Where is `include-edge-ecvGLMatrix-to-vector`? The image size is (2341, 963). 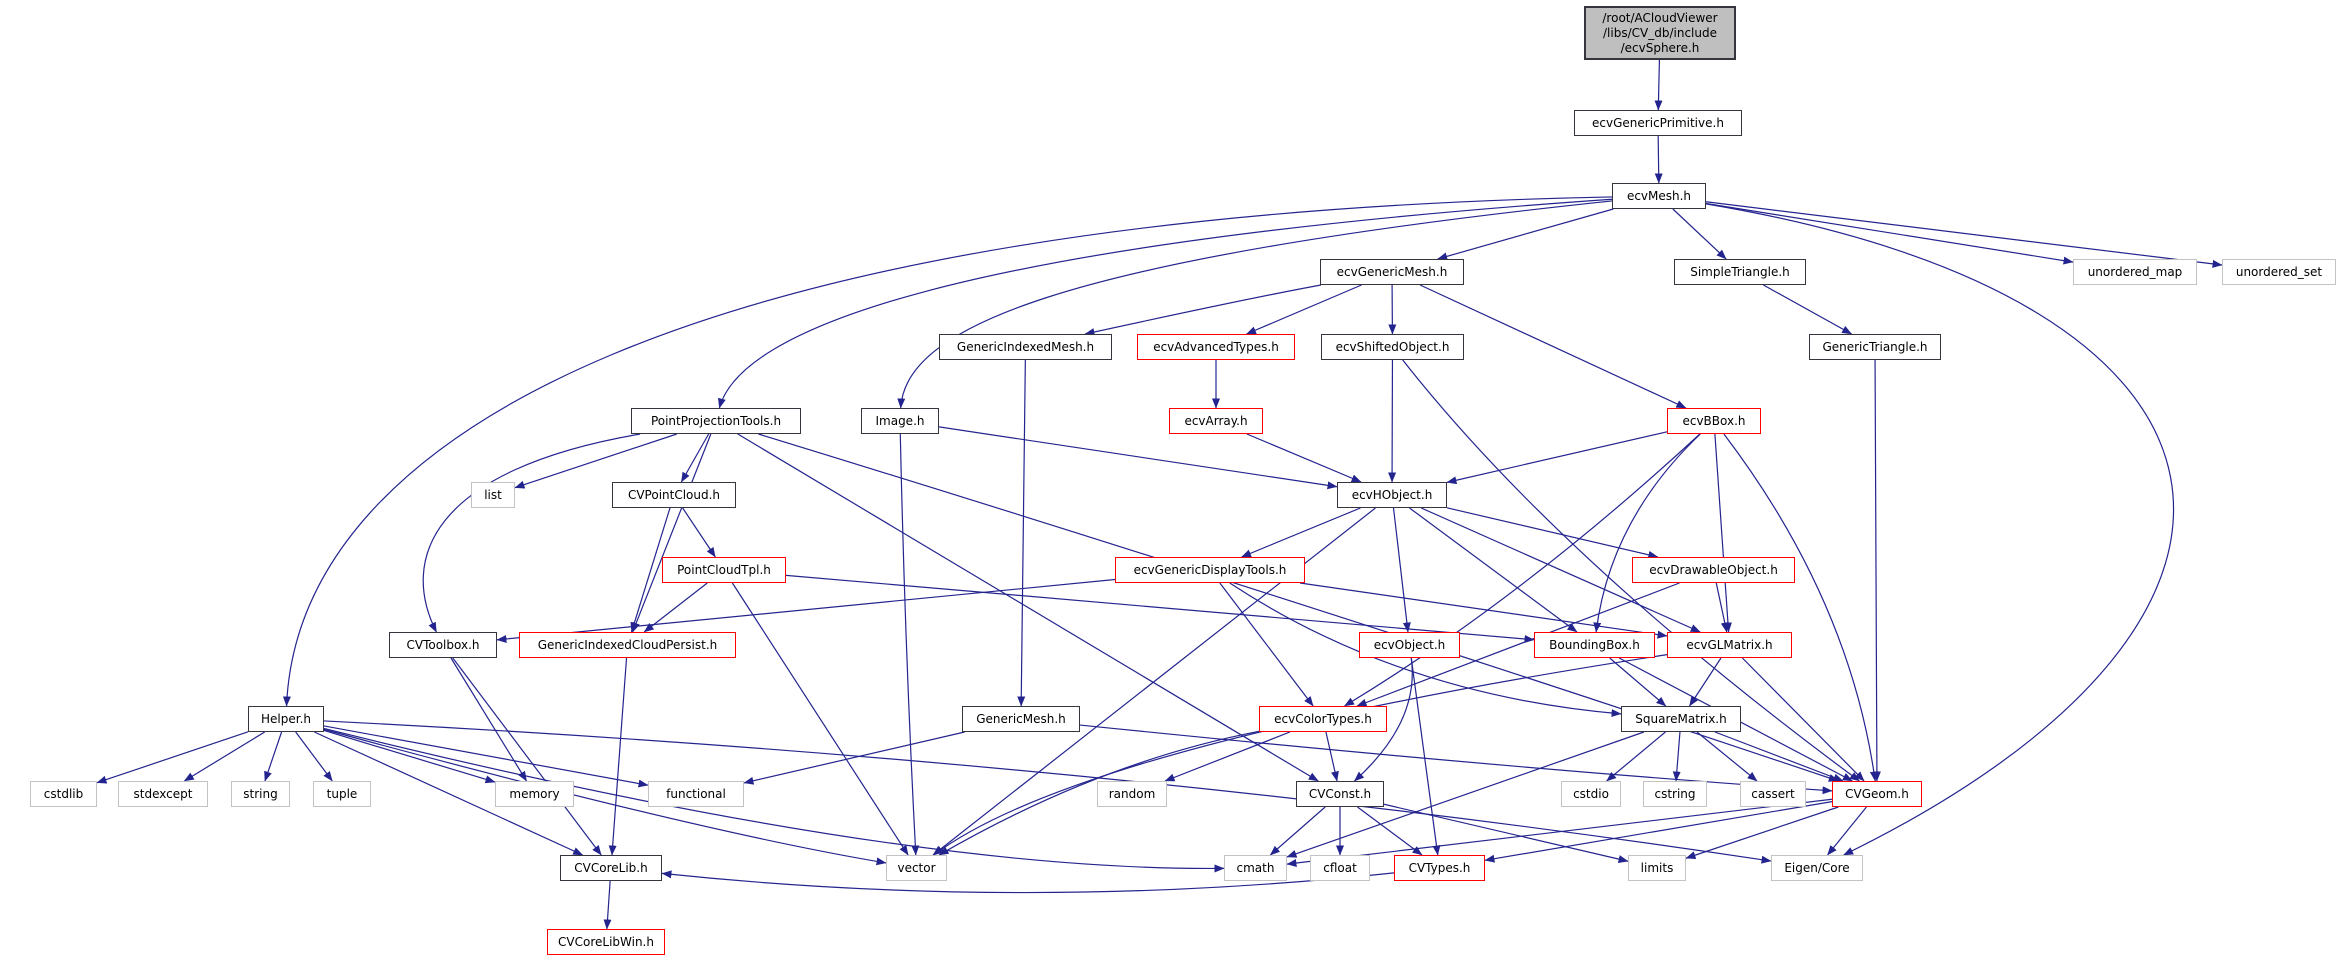
include-edge-ecvGLMatrix-to-vector is located at coordinates (1300, 755).